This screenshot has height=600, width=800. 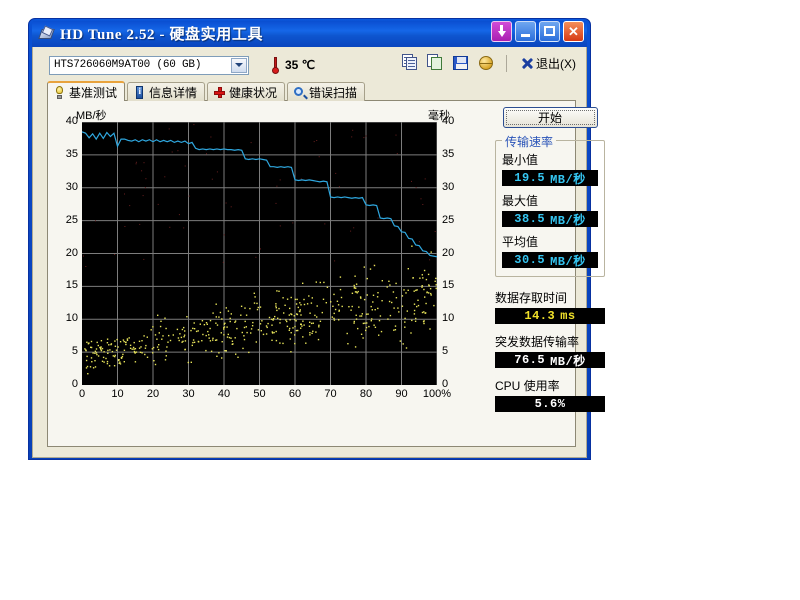 What do you see at coordinates (527, 63) in the screenshot?
I see `close-x-icon` at bounding box center [527, 63].